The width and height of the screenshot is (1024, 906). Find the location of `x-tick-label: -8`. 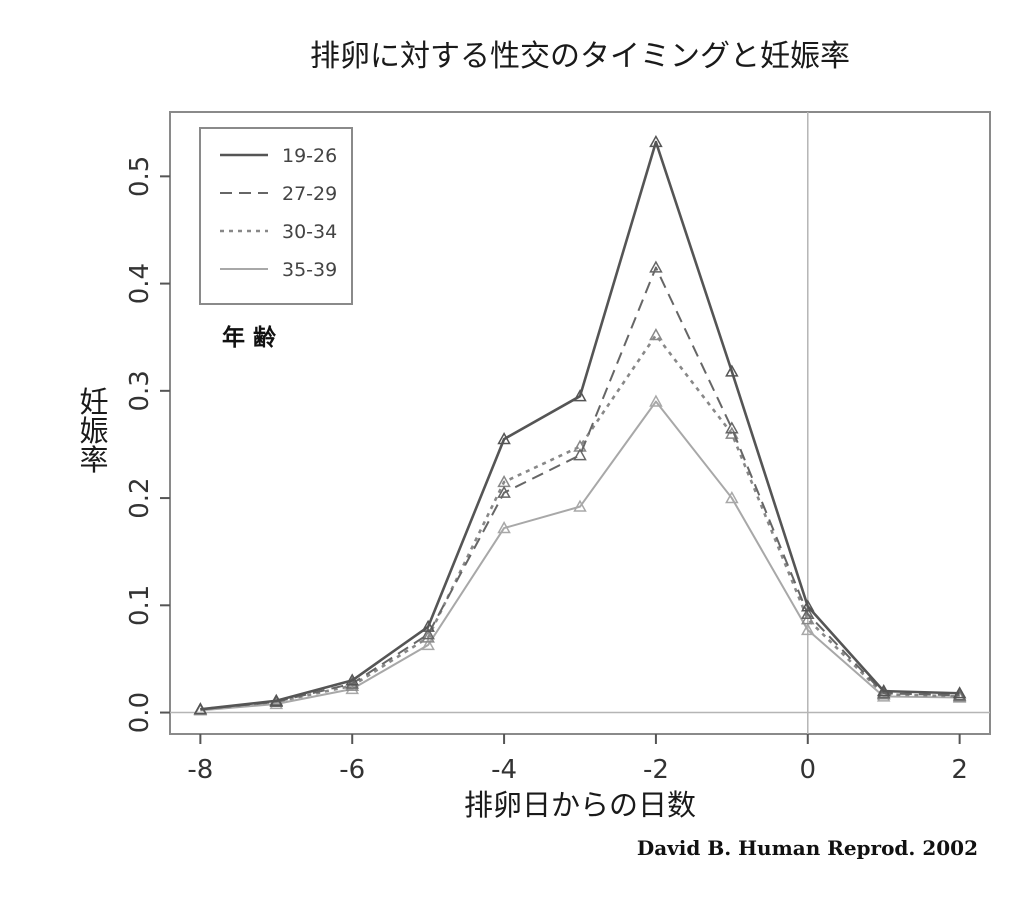

x-tick-label: -8 is located at coordinates (200, 770).